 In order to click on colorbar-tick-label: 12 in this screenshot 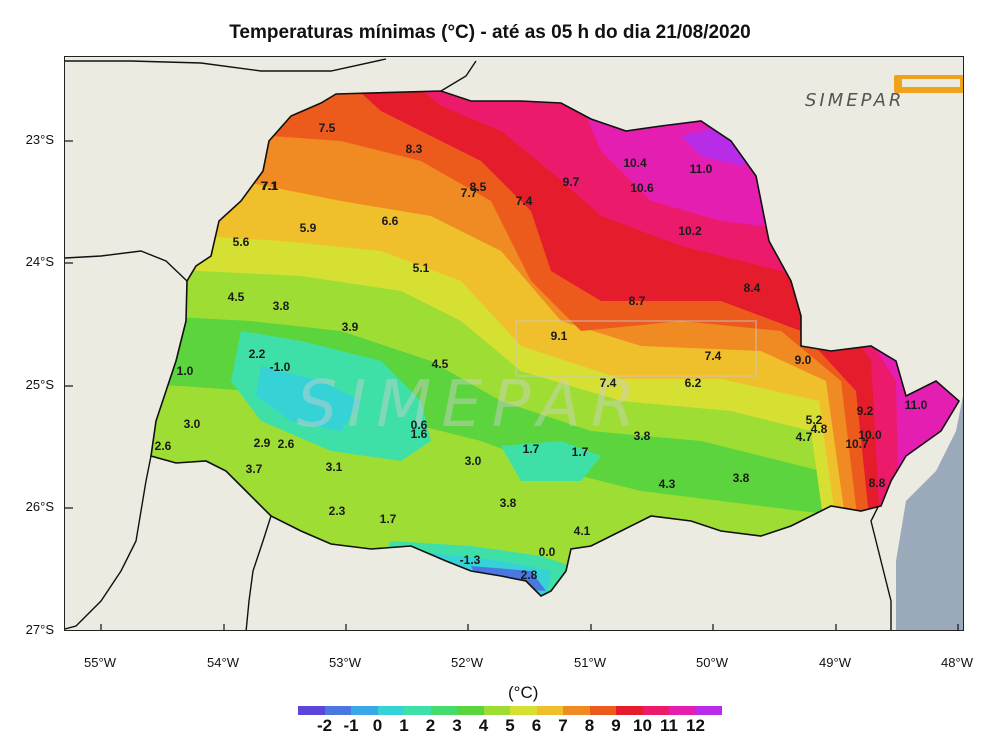, I will do `click(695, 725)`.